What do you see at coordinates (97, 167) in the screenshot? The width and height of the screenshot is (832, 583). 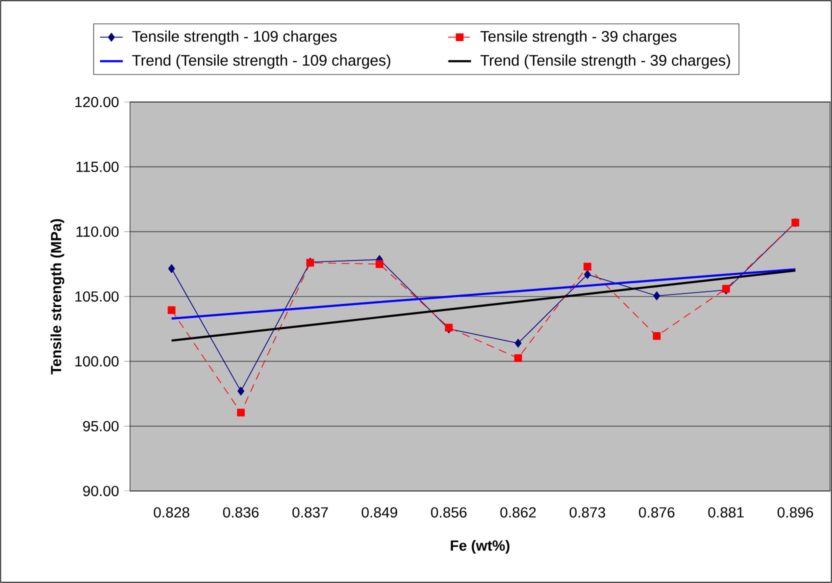 I see `y-tick-label: 115.00` at bounding box center [97, 167].